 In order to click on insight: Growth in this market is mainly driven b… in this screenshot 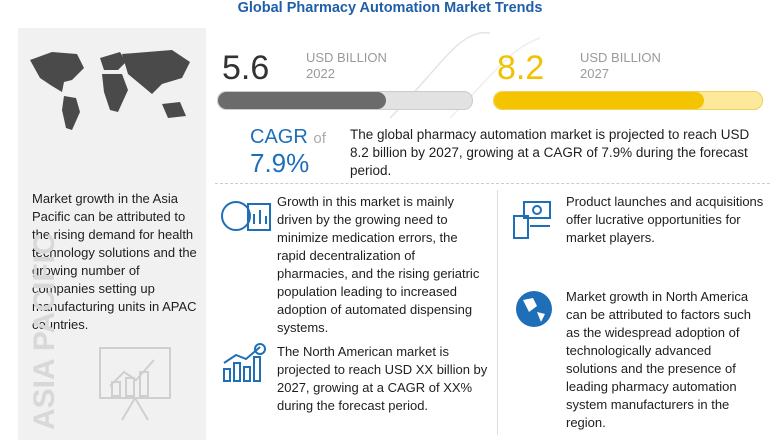, I will do `click(378, 264)`.